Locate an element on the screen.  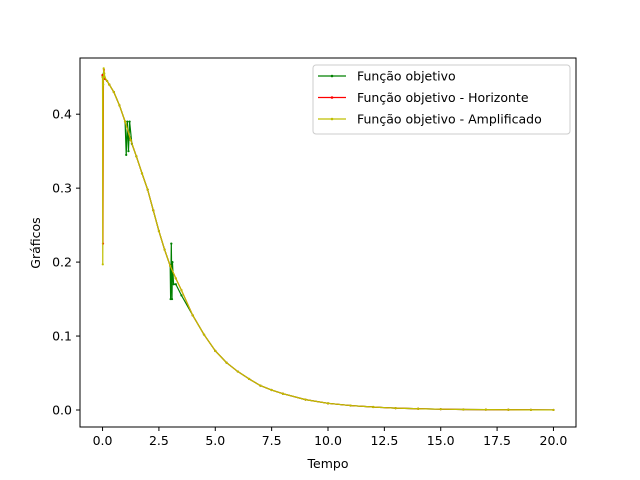
y-axis-ticks: 0.0 0.1 0.2 0.3 0.4 is located at coordinates (66, 262).